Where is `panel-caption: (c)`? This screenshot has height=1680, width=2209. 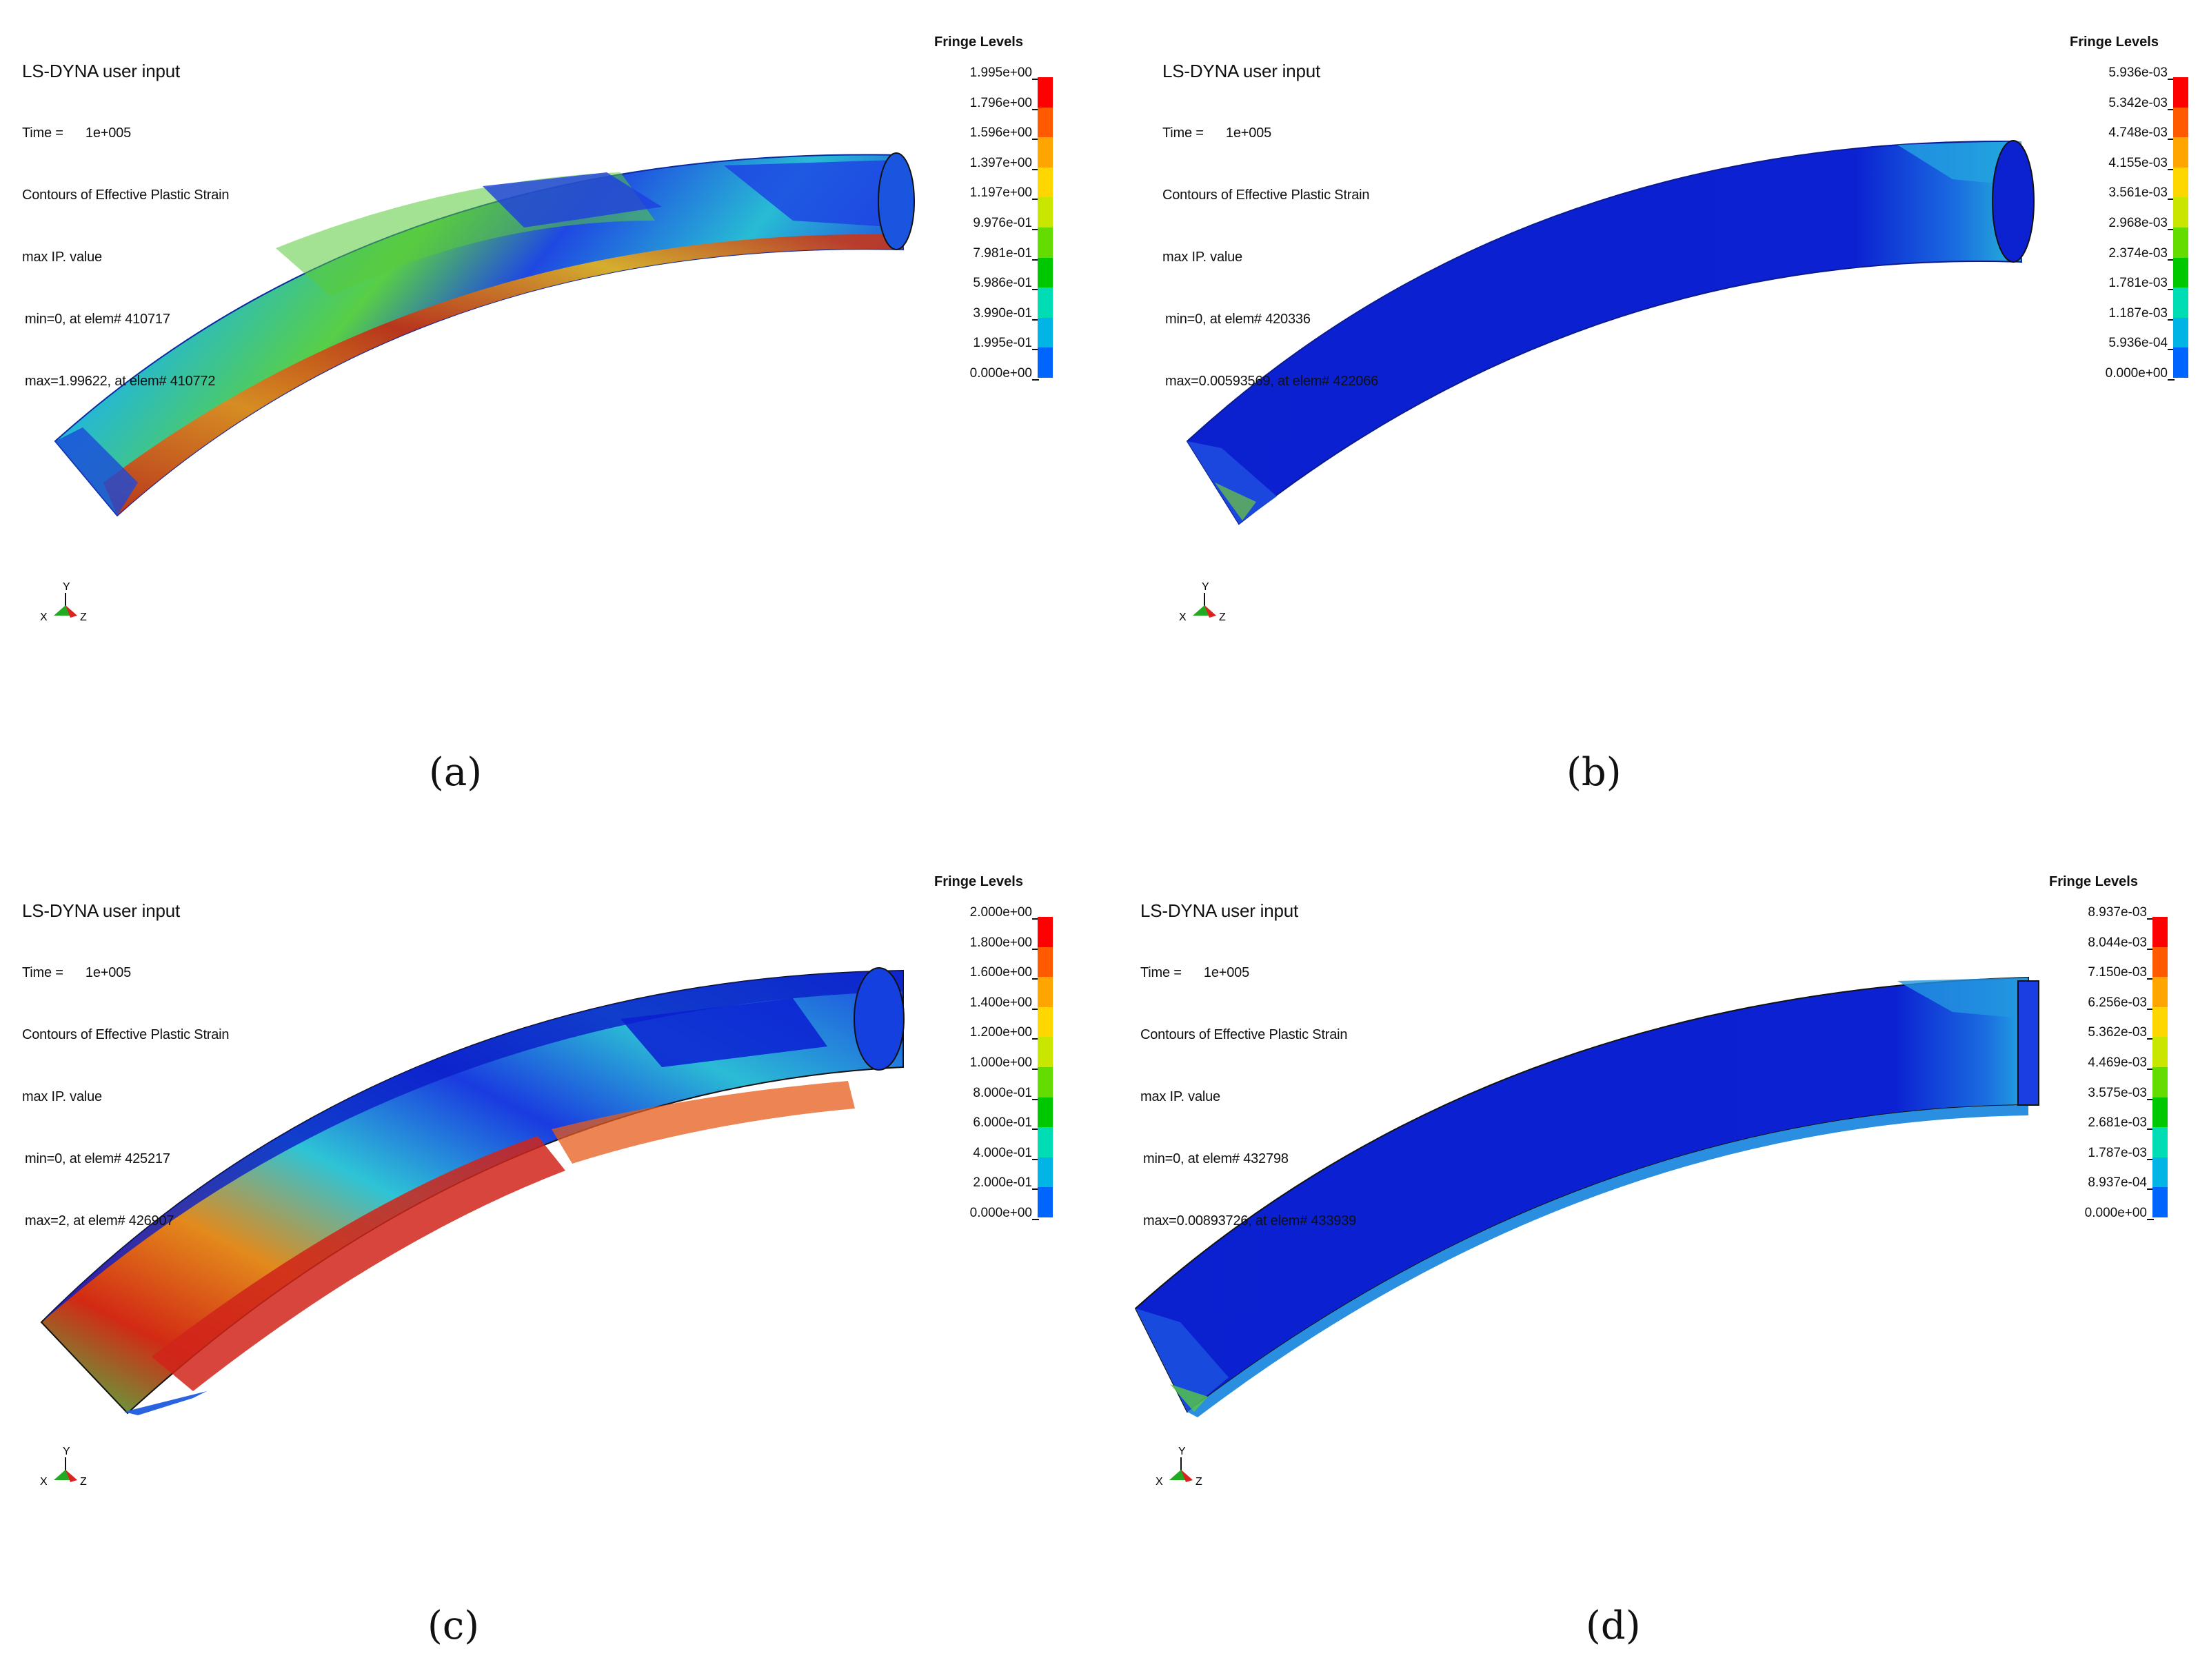
panel-caption: (c) is located at coordinates (453, 1625).